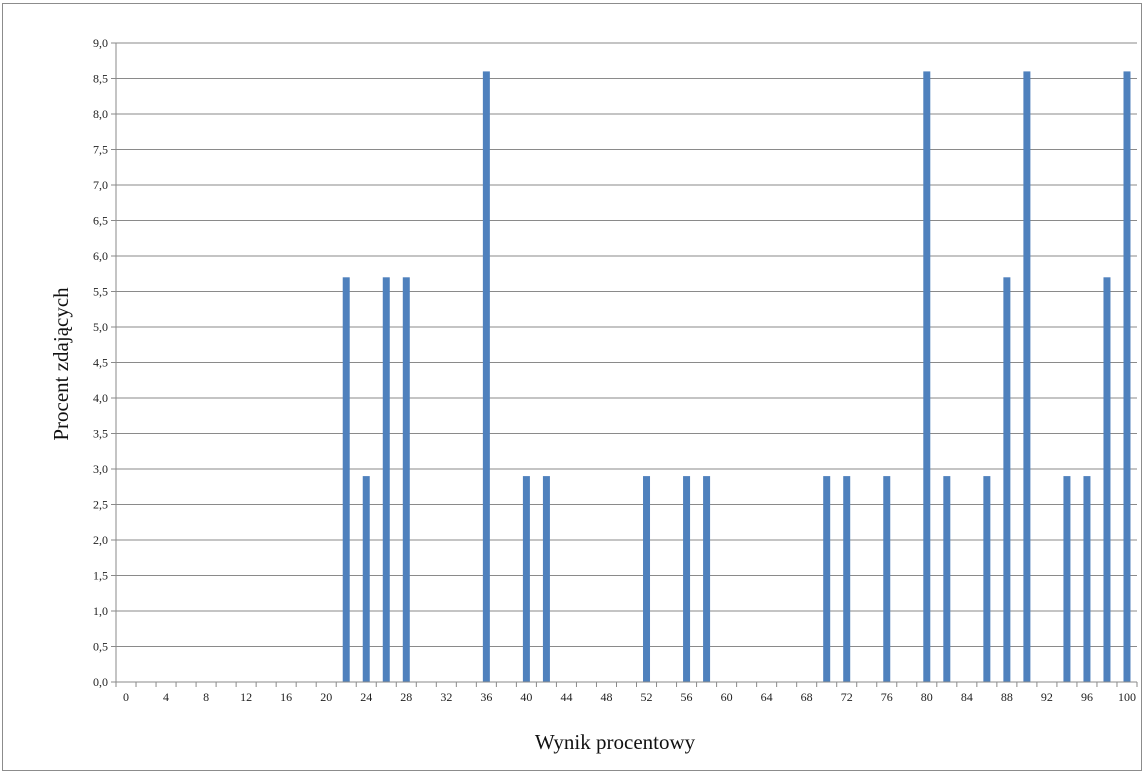 The height and width of the screenshot is (775, 1146). What do you see at coordinates (406, 697) in the screenshot?
I see `x-tick-label: 28` at bounding box center [406, 697].